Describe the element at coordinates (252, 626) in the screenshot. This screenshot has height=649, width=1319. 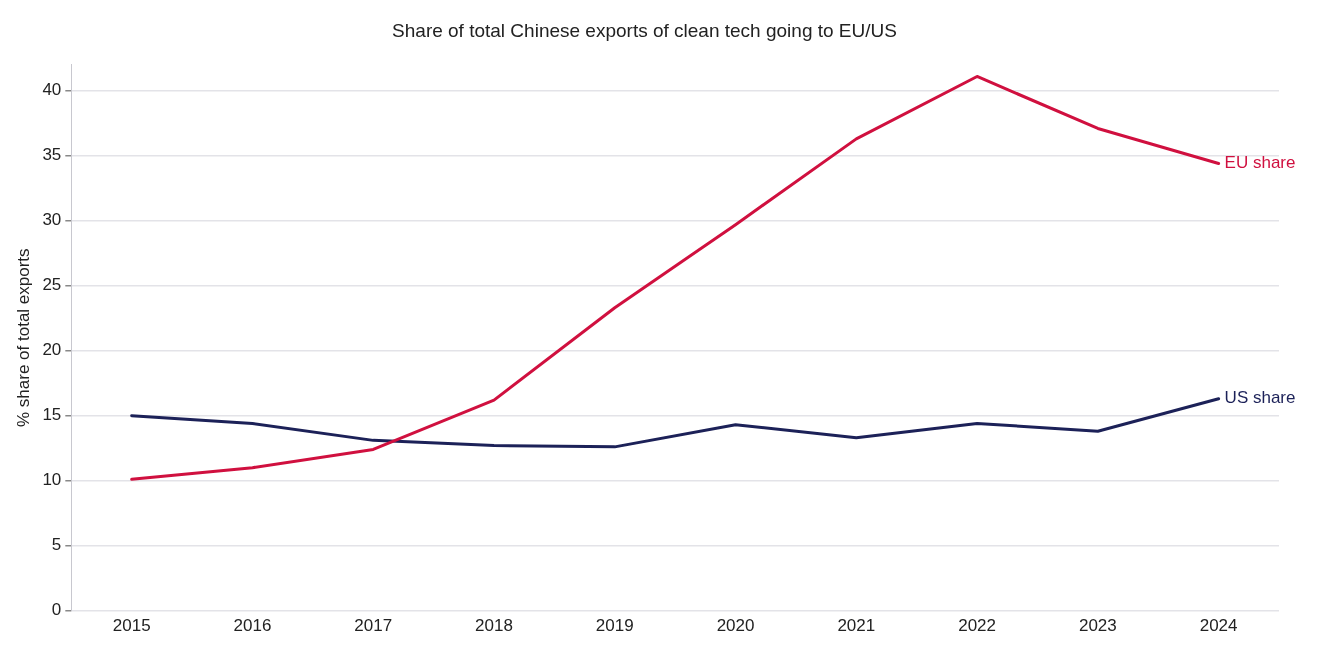
I see `x-tick-label: 2016` at that location.